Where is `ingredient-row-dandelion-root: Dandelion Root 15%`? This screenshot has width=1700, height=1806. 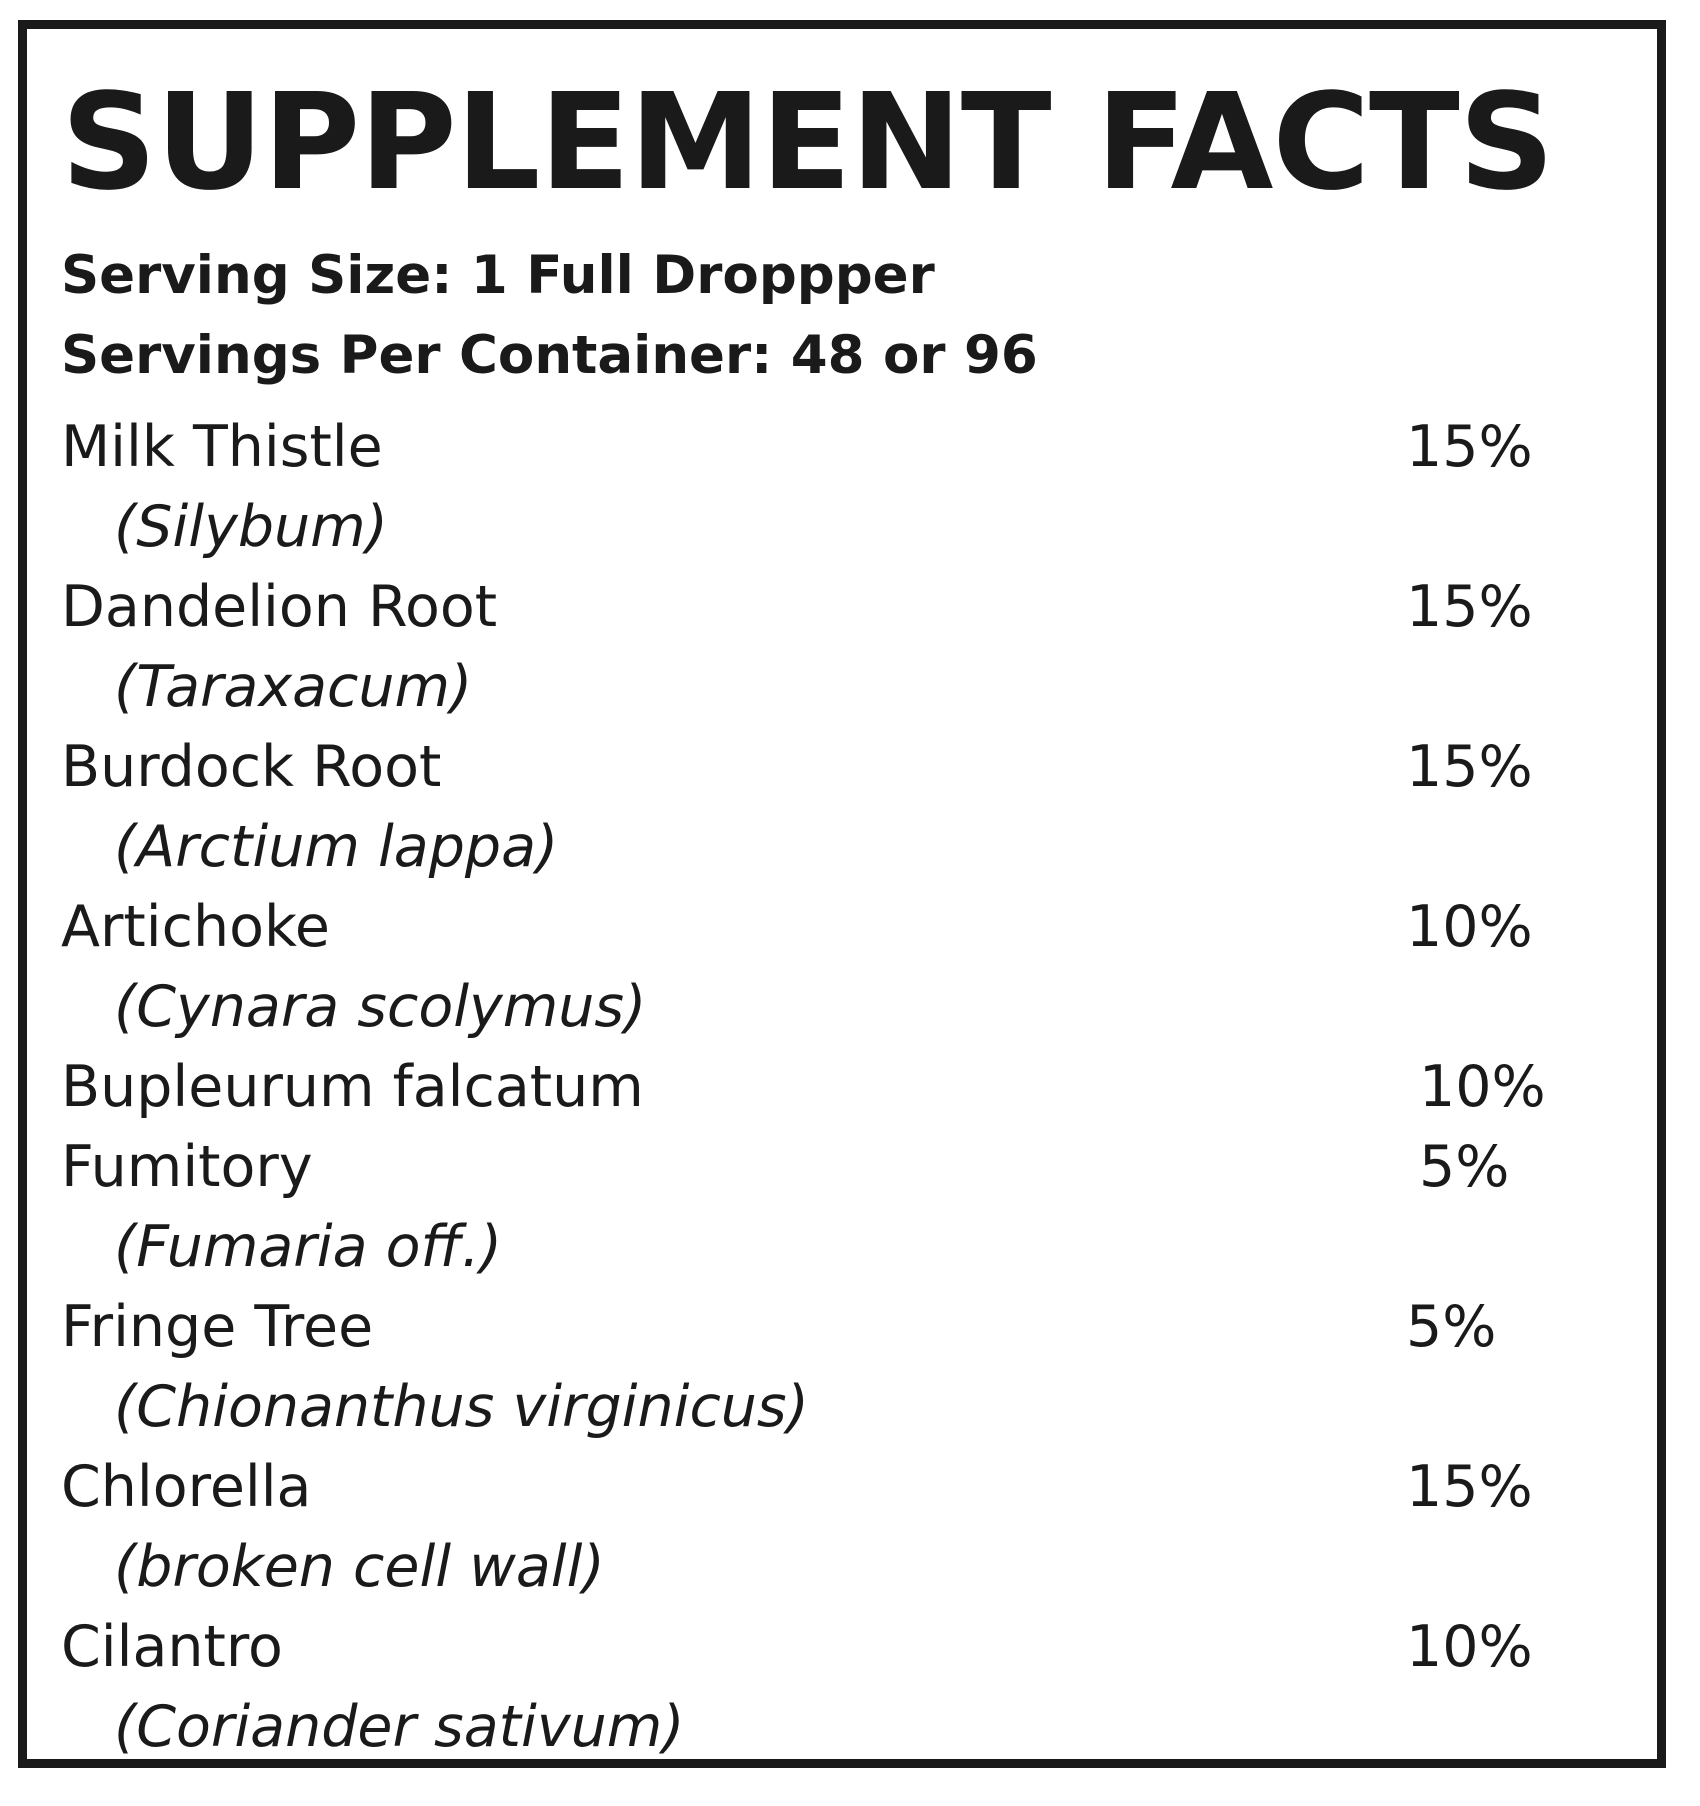 ingredient-row-dandelion-root: Dandelion Root 15% is located at coordinates (861, 607).